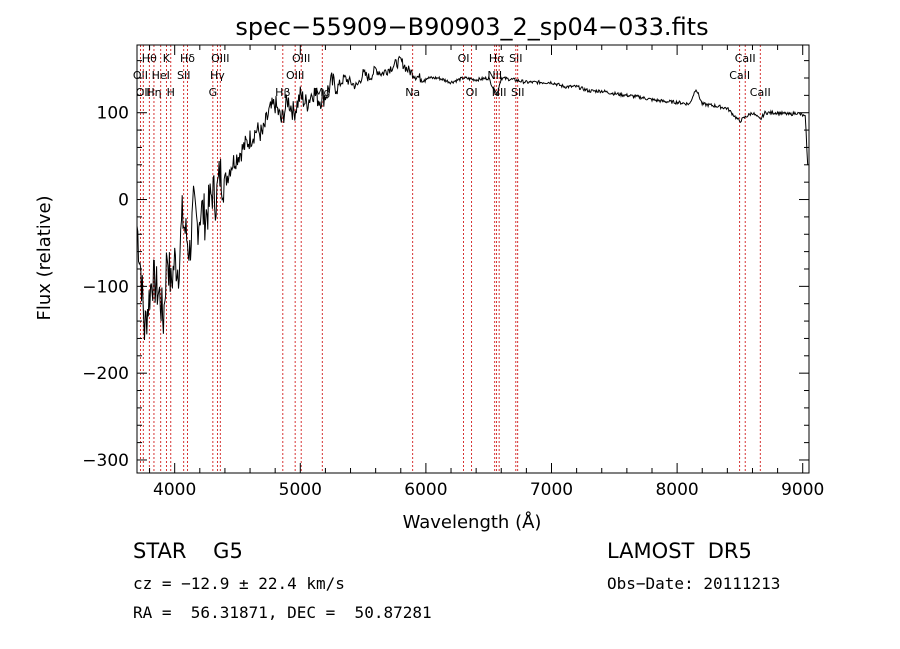  I want to click on line-marker-label: OII, so click(140, 75).